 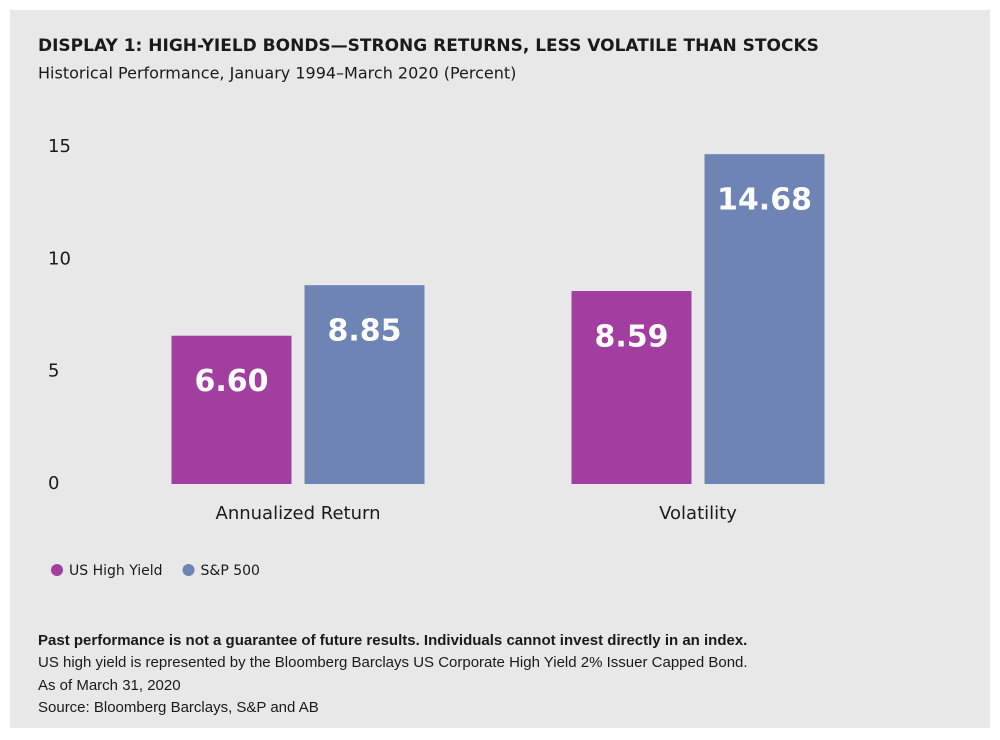 I want to click on value-label: 8.59, so click(x=631, y=337).